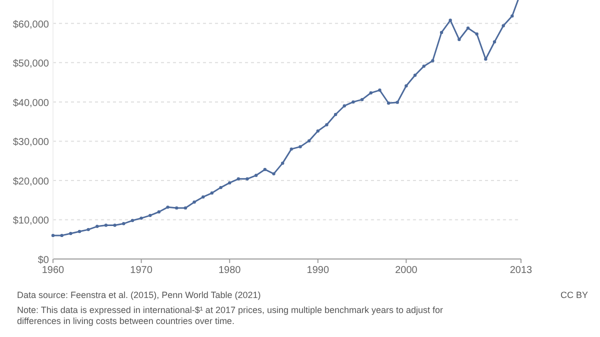 The width and height of the screenshot is (600, 337). I want to click on x-tick-label: 1980, so click(230, 270).